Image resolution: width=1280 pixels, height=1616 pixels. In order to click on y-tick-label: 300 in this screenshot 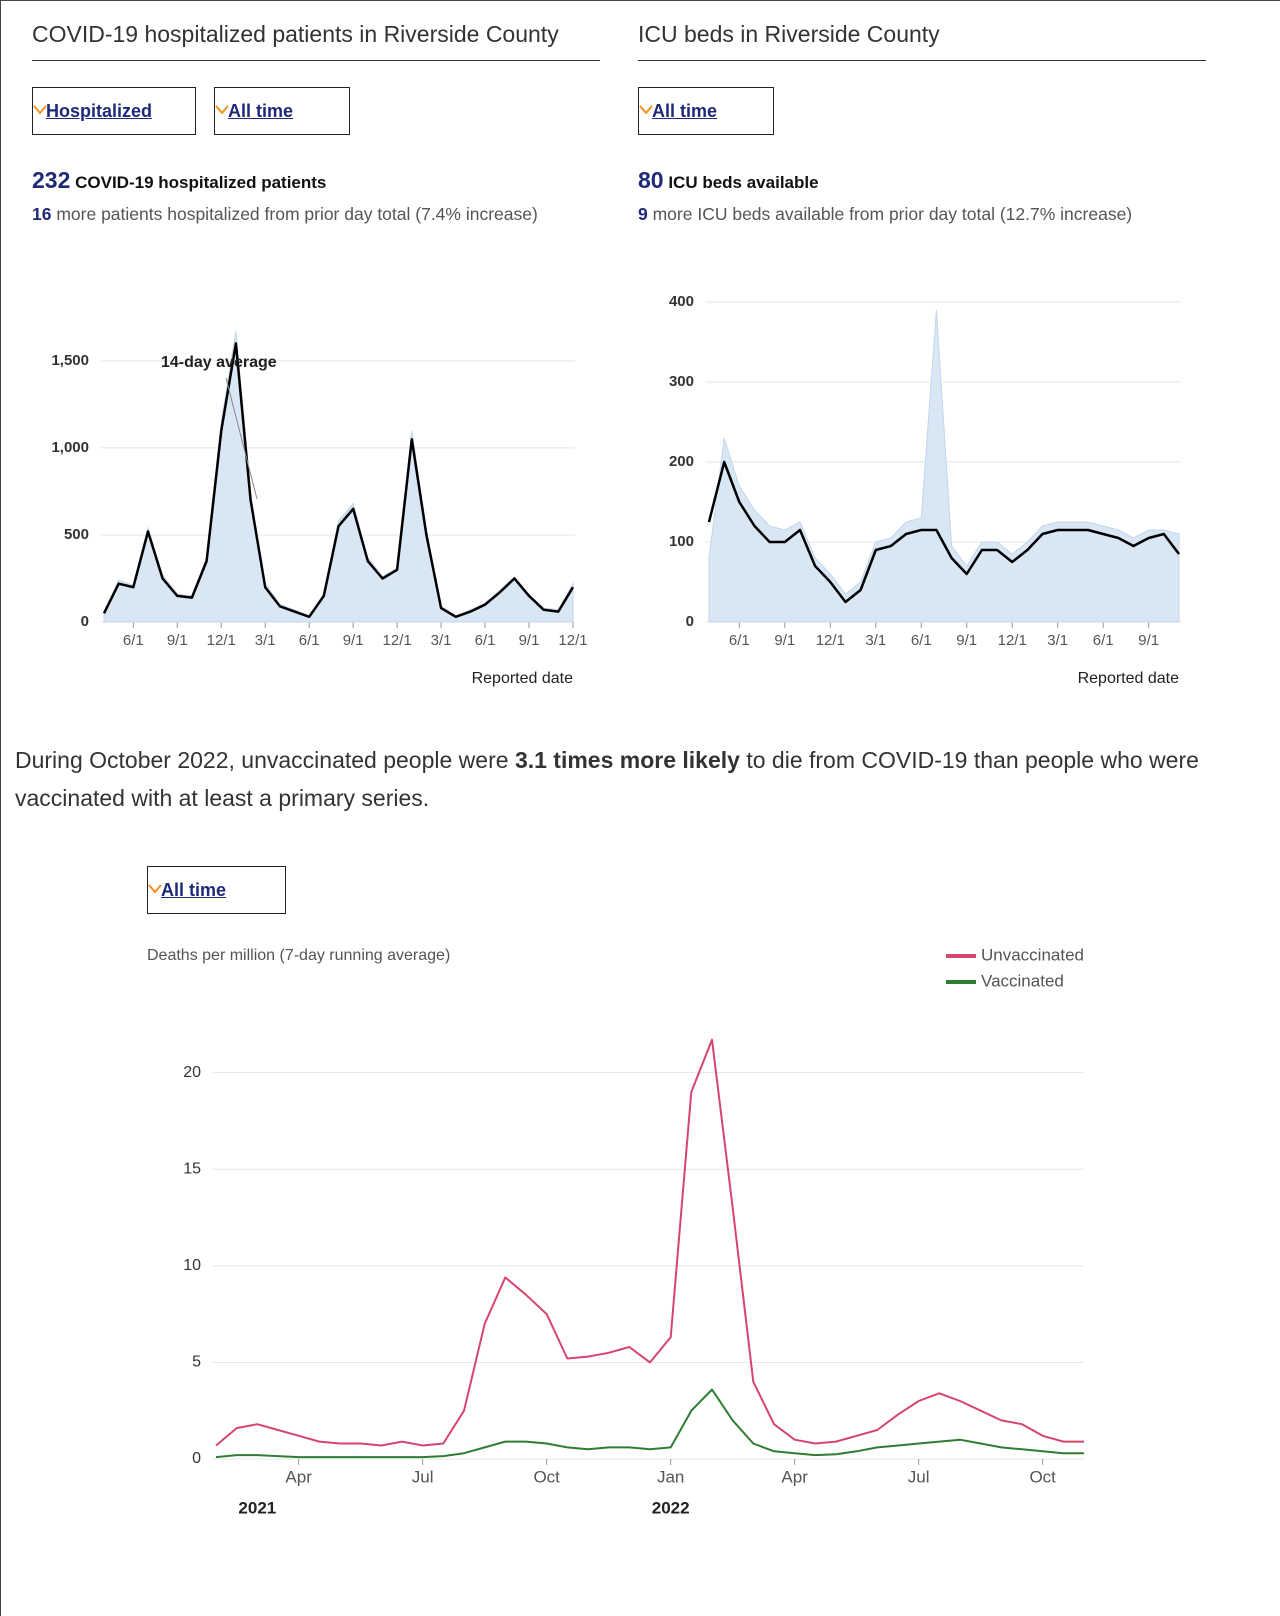, I will do `click(681, 381)`.